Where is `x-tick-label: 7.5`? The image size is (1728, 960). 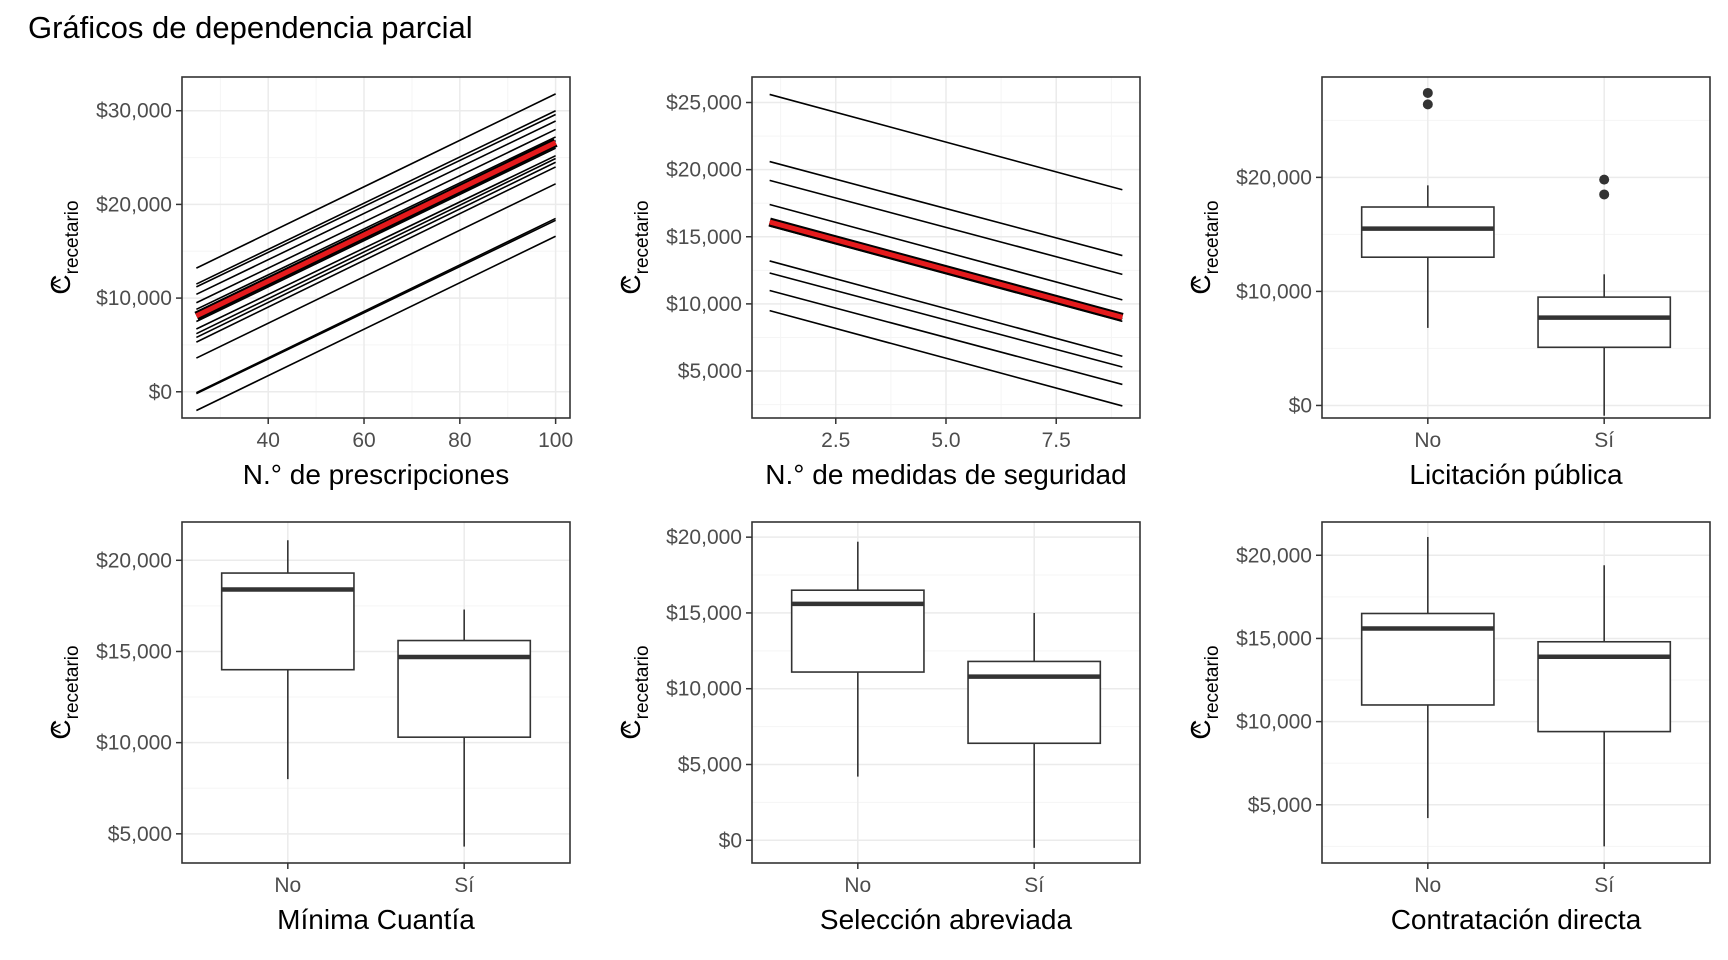 x-tick-label: 7.5 is located at coordinates (1056, 440).